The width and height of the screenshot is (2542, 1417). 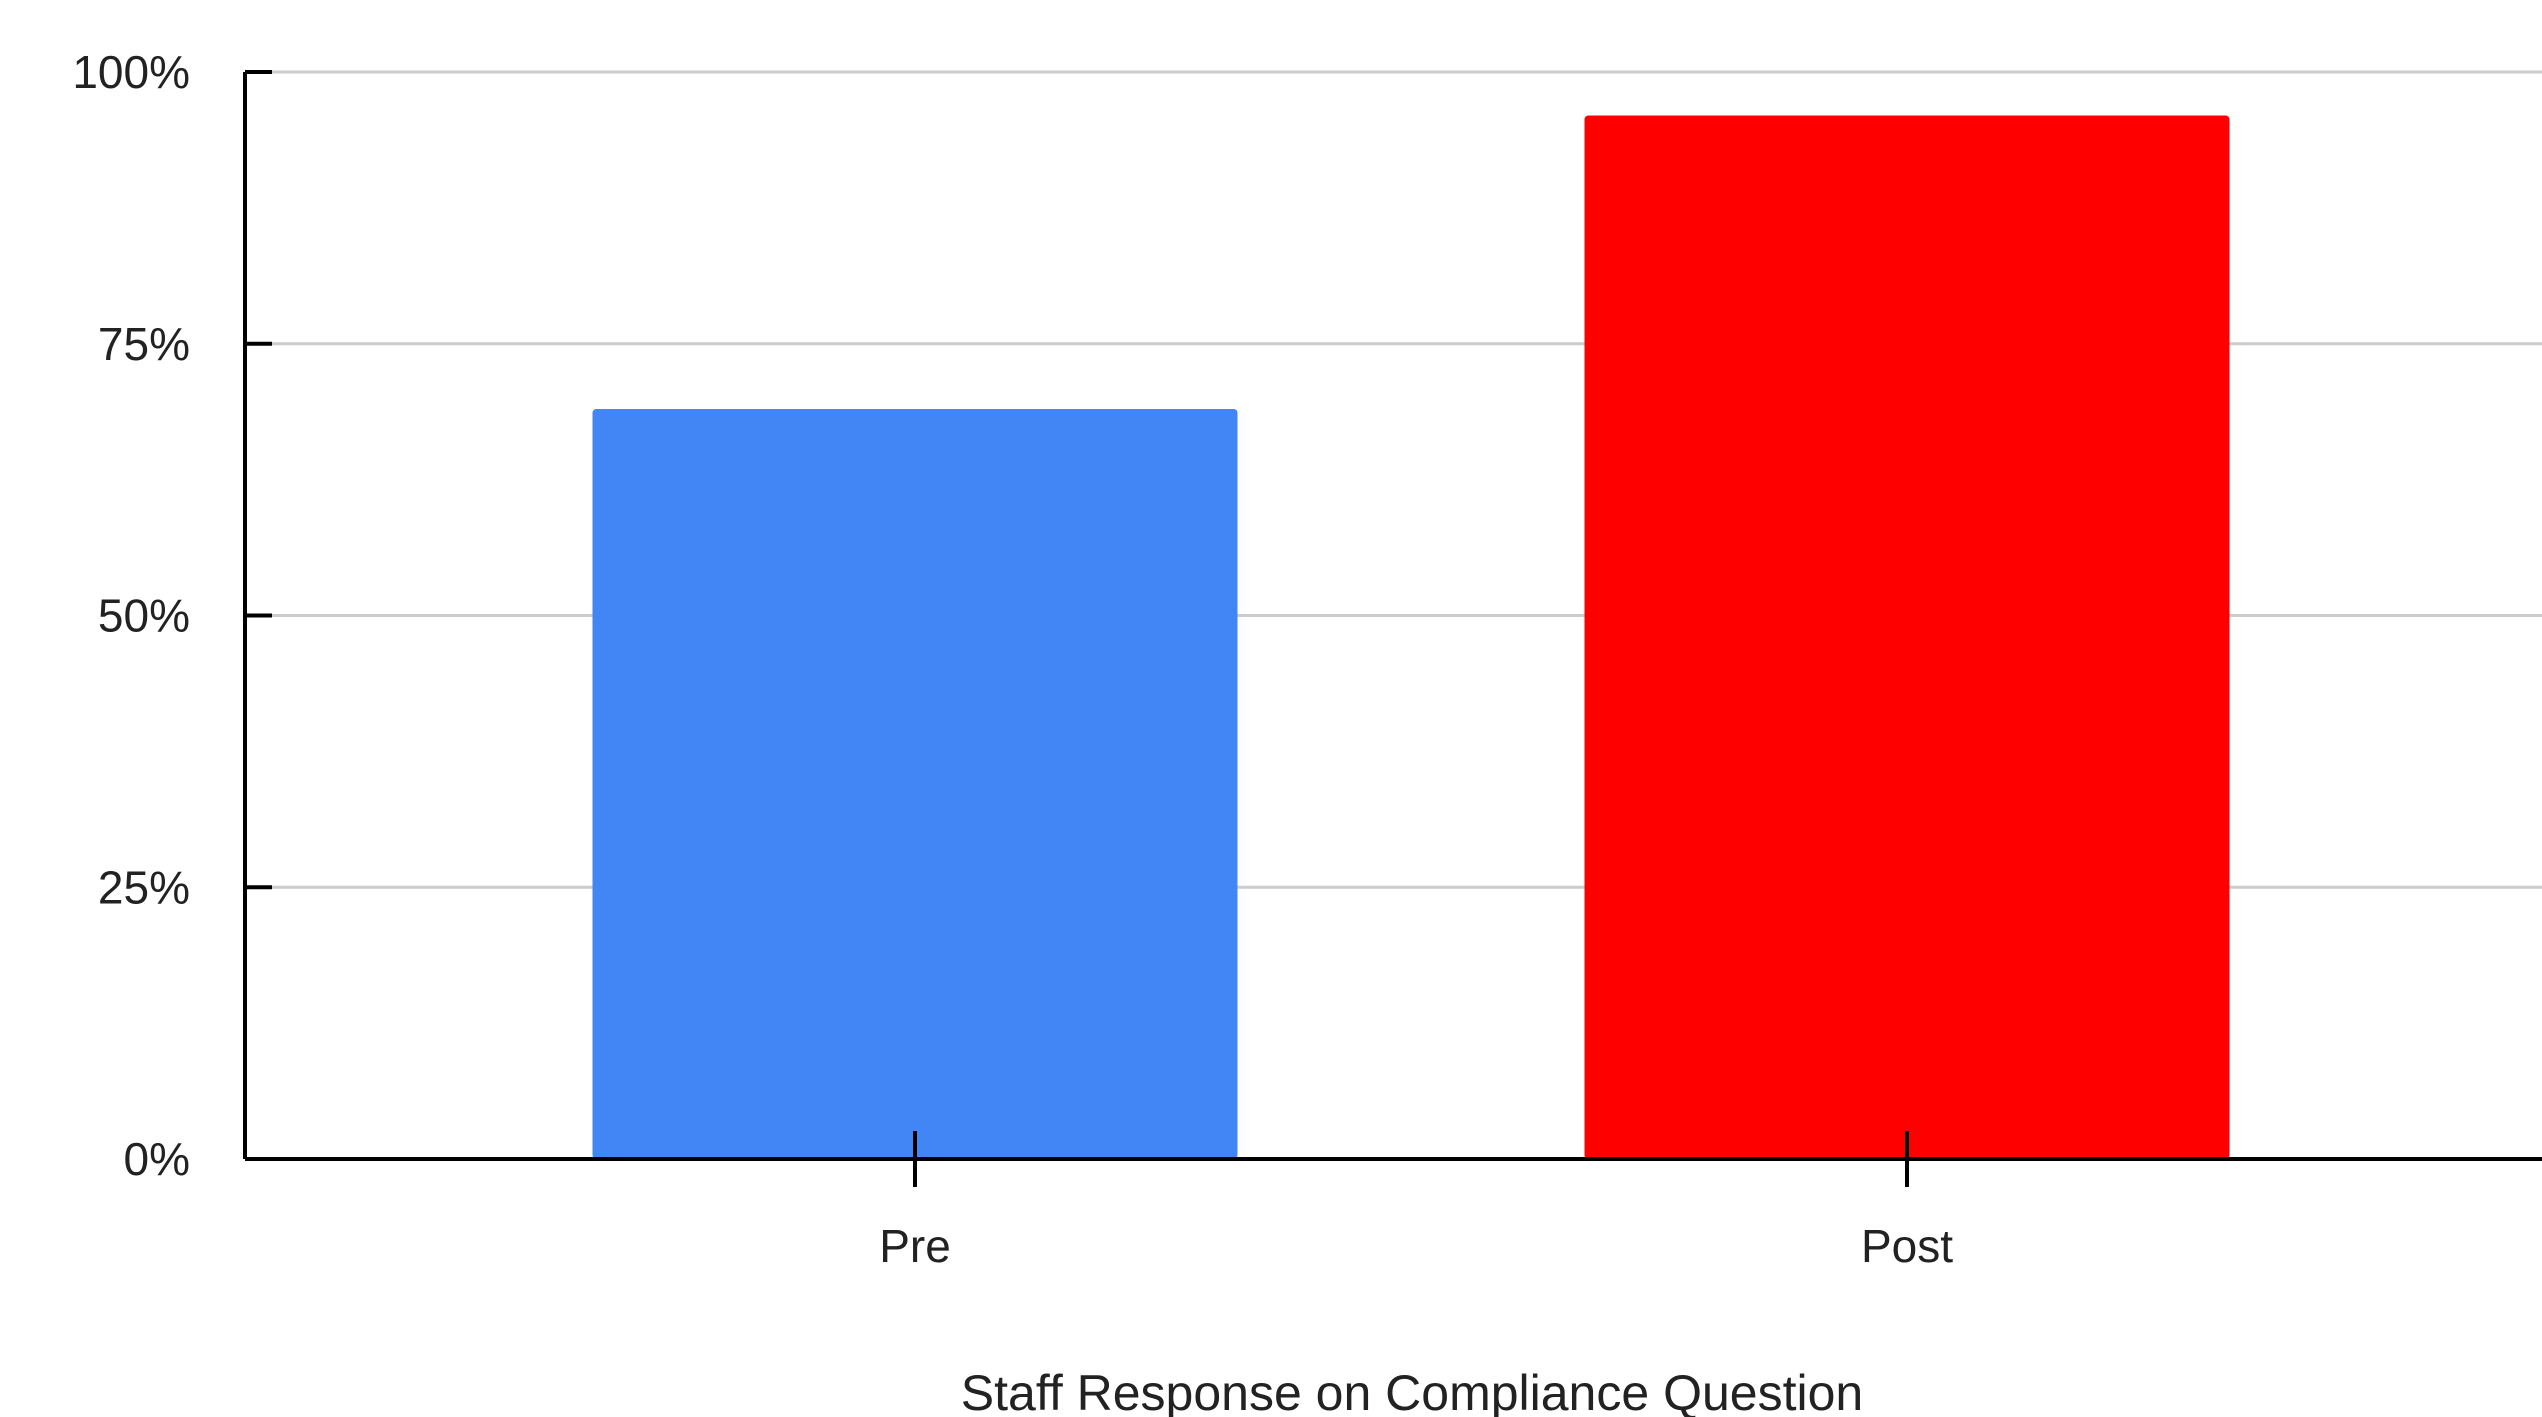 I want to click on y-tick-label: 50%, so click(x=144, y=616).